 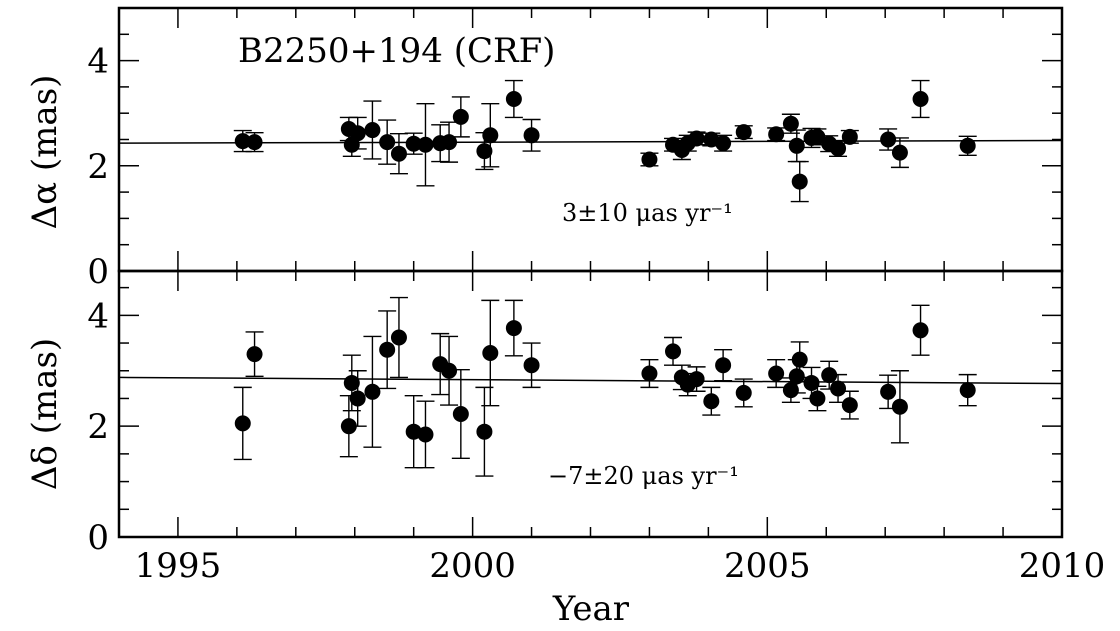 I want to click on x-axis-label: Year, so click(x=591, y=609).